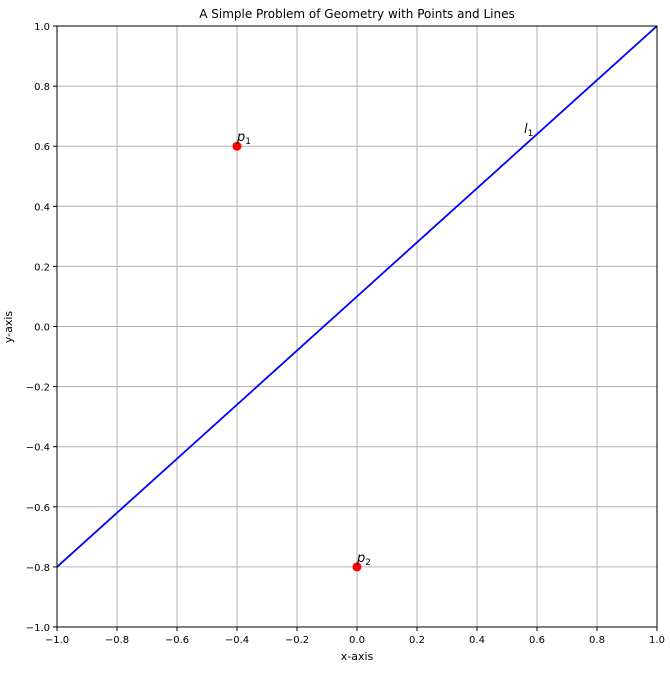 This screenshot has height=674, width=670. I want to click on x-tick-label: −0.8, so click(117, 640).